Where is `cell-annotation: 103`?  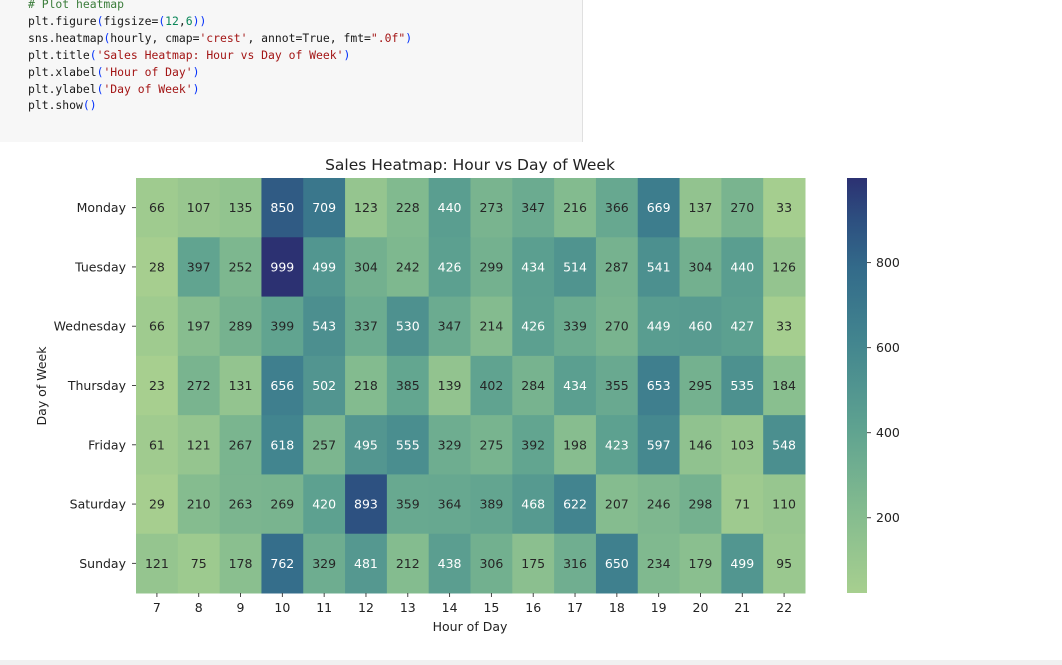
cell-annotation: 103 is located at coordinates (742, 444).